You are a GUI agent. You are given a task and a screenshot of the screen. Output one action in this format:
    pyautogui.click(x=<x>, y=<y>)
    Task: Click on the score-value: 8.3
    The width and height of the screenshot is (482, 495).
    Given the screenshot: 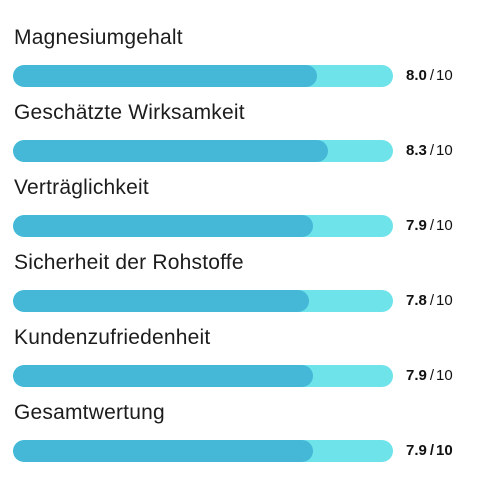 What is the action you would take?
    pyautogui.click(x=416, y=150)
    